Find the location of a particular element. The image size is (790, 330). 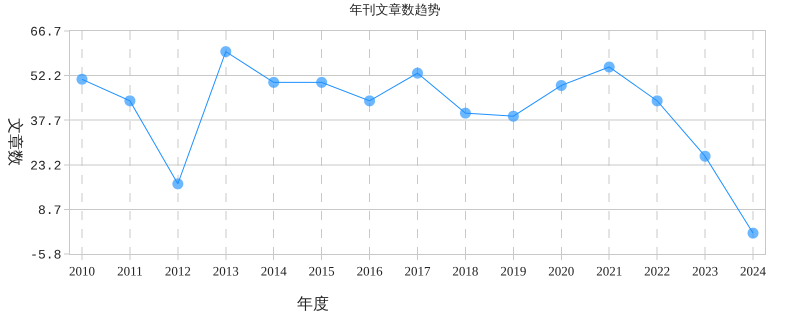

y-tick-label: 66.7 is located at coordinates (46, 32).